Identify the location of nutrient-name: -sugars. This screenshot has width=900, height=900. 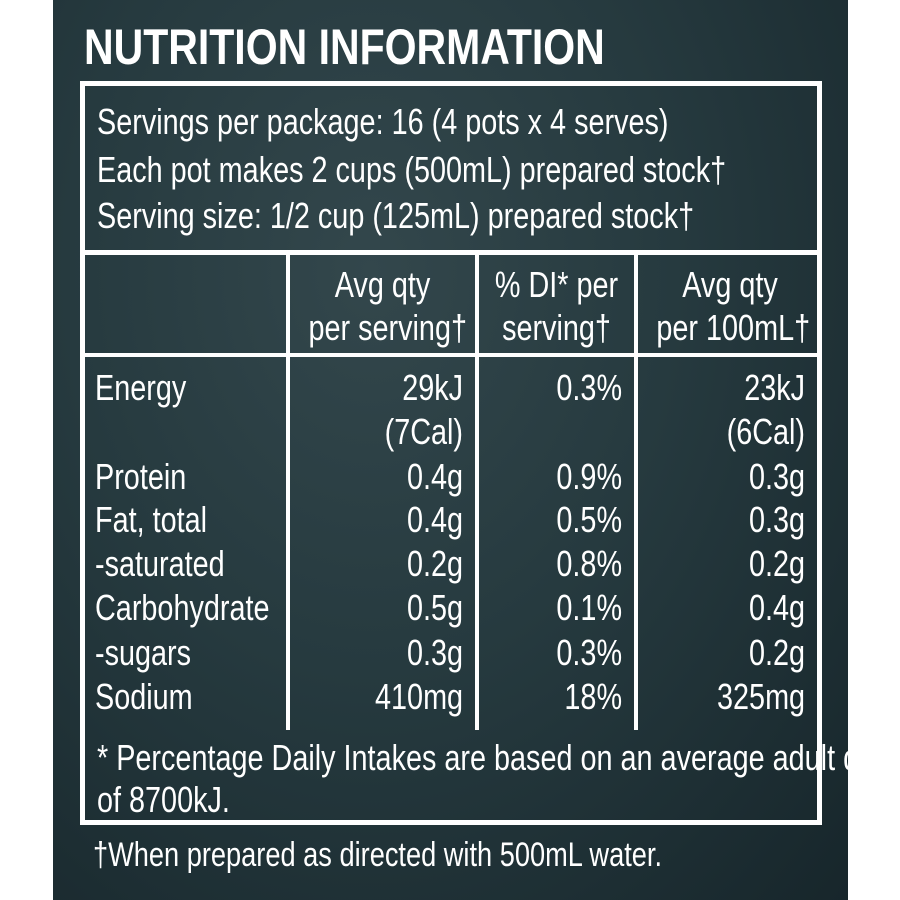
(143, 652).